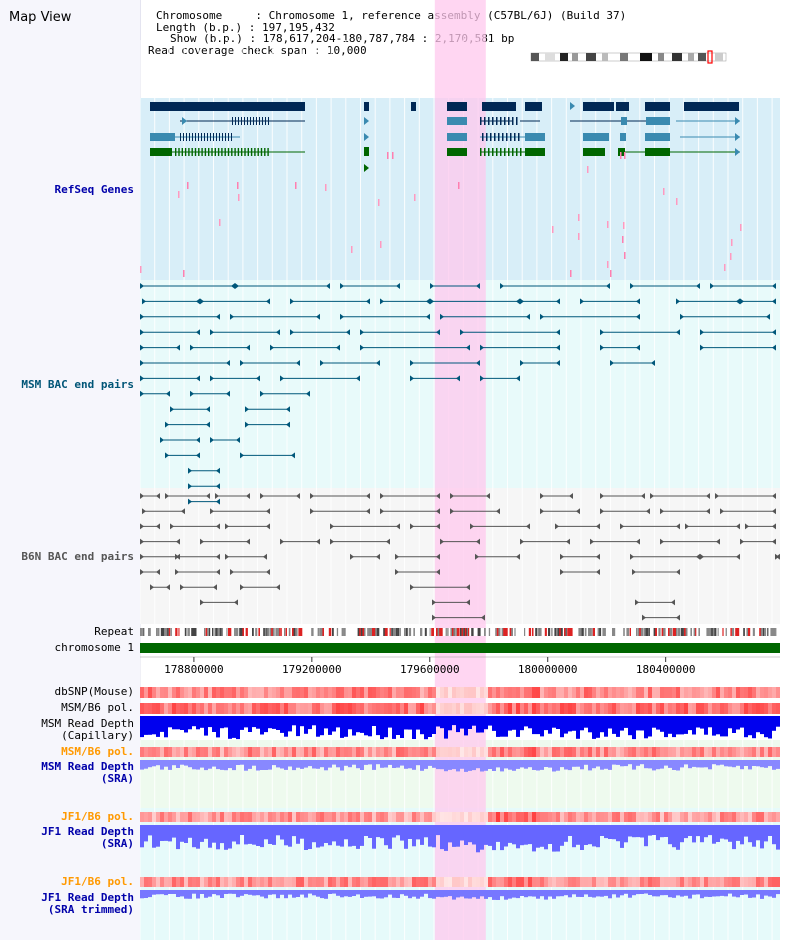  What do you see at coordinates (702, 57) in the screenshot?
I see `ideogram-band` at bounding box center [702, 57].